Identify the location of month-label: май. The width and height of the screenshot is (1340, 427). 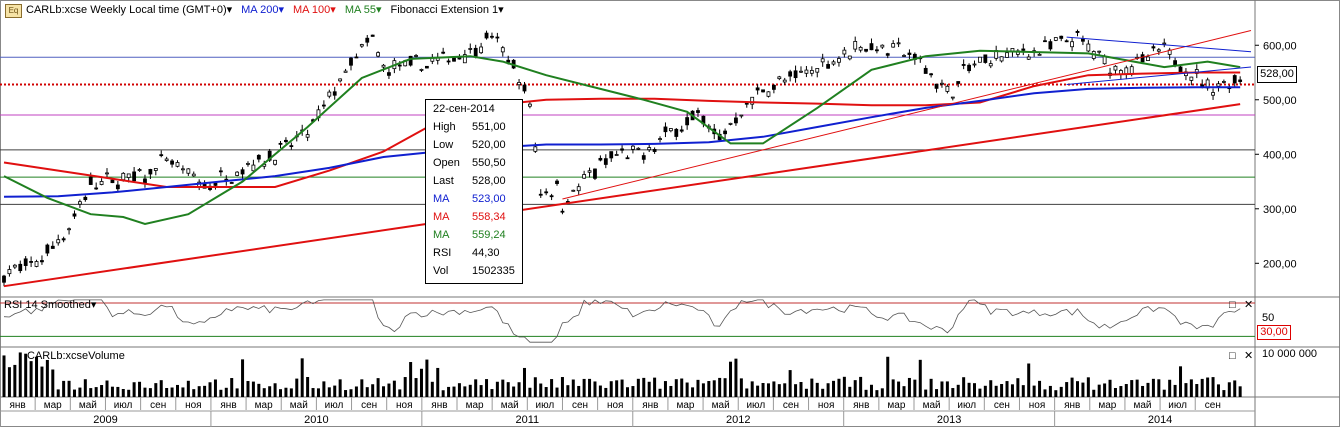
(510, 405).